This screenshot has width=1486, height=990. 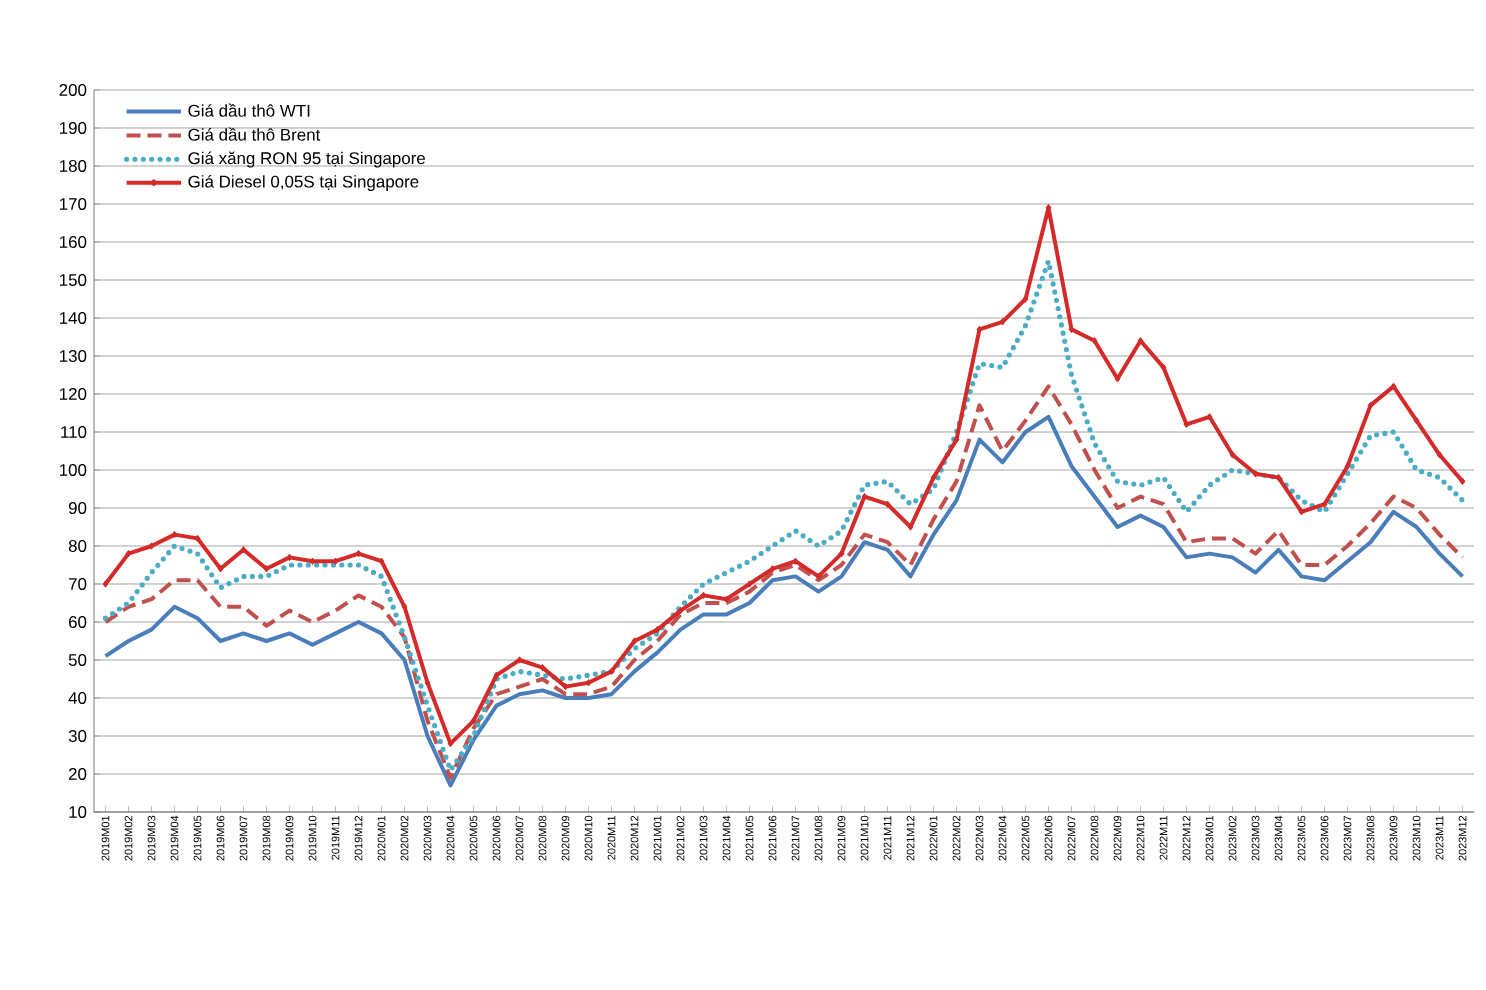 I want to click on y-tick-label: 90, so click(x=77, y=508).